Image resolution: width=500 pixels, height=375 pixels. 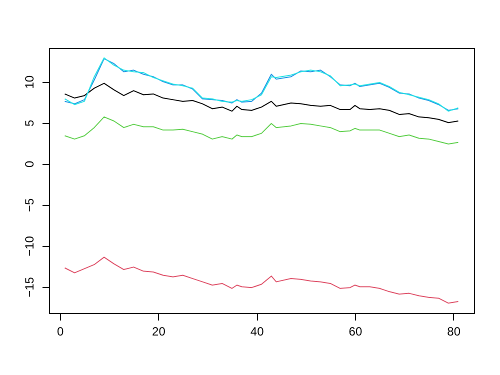 I want to click on y-tick-label: 10, so click(x=29, y=82).